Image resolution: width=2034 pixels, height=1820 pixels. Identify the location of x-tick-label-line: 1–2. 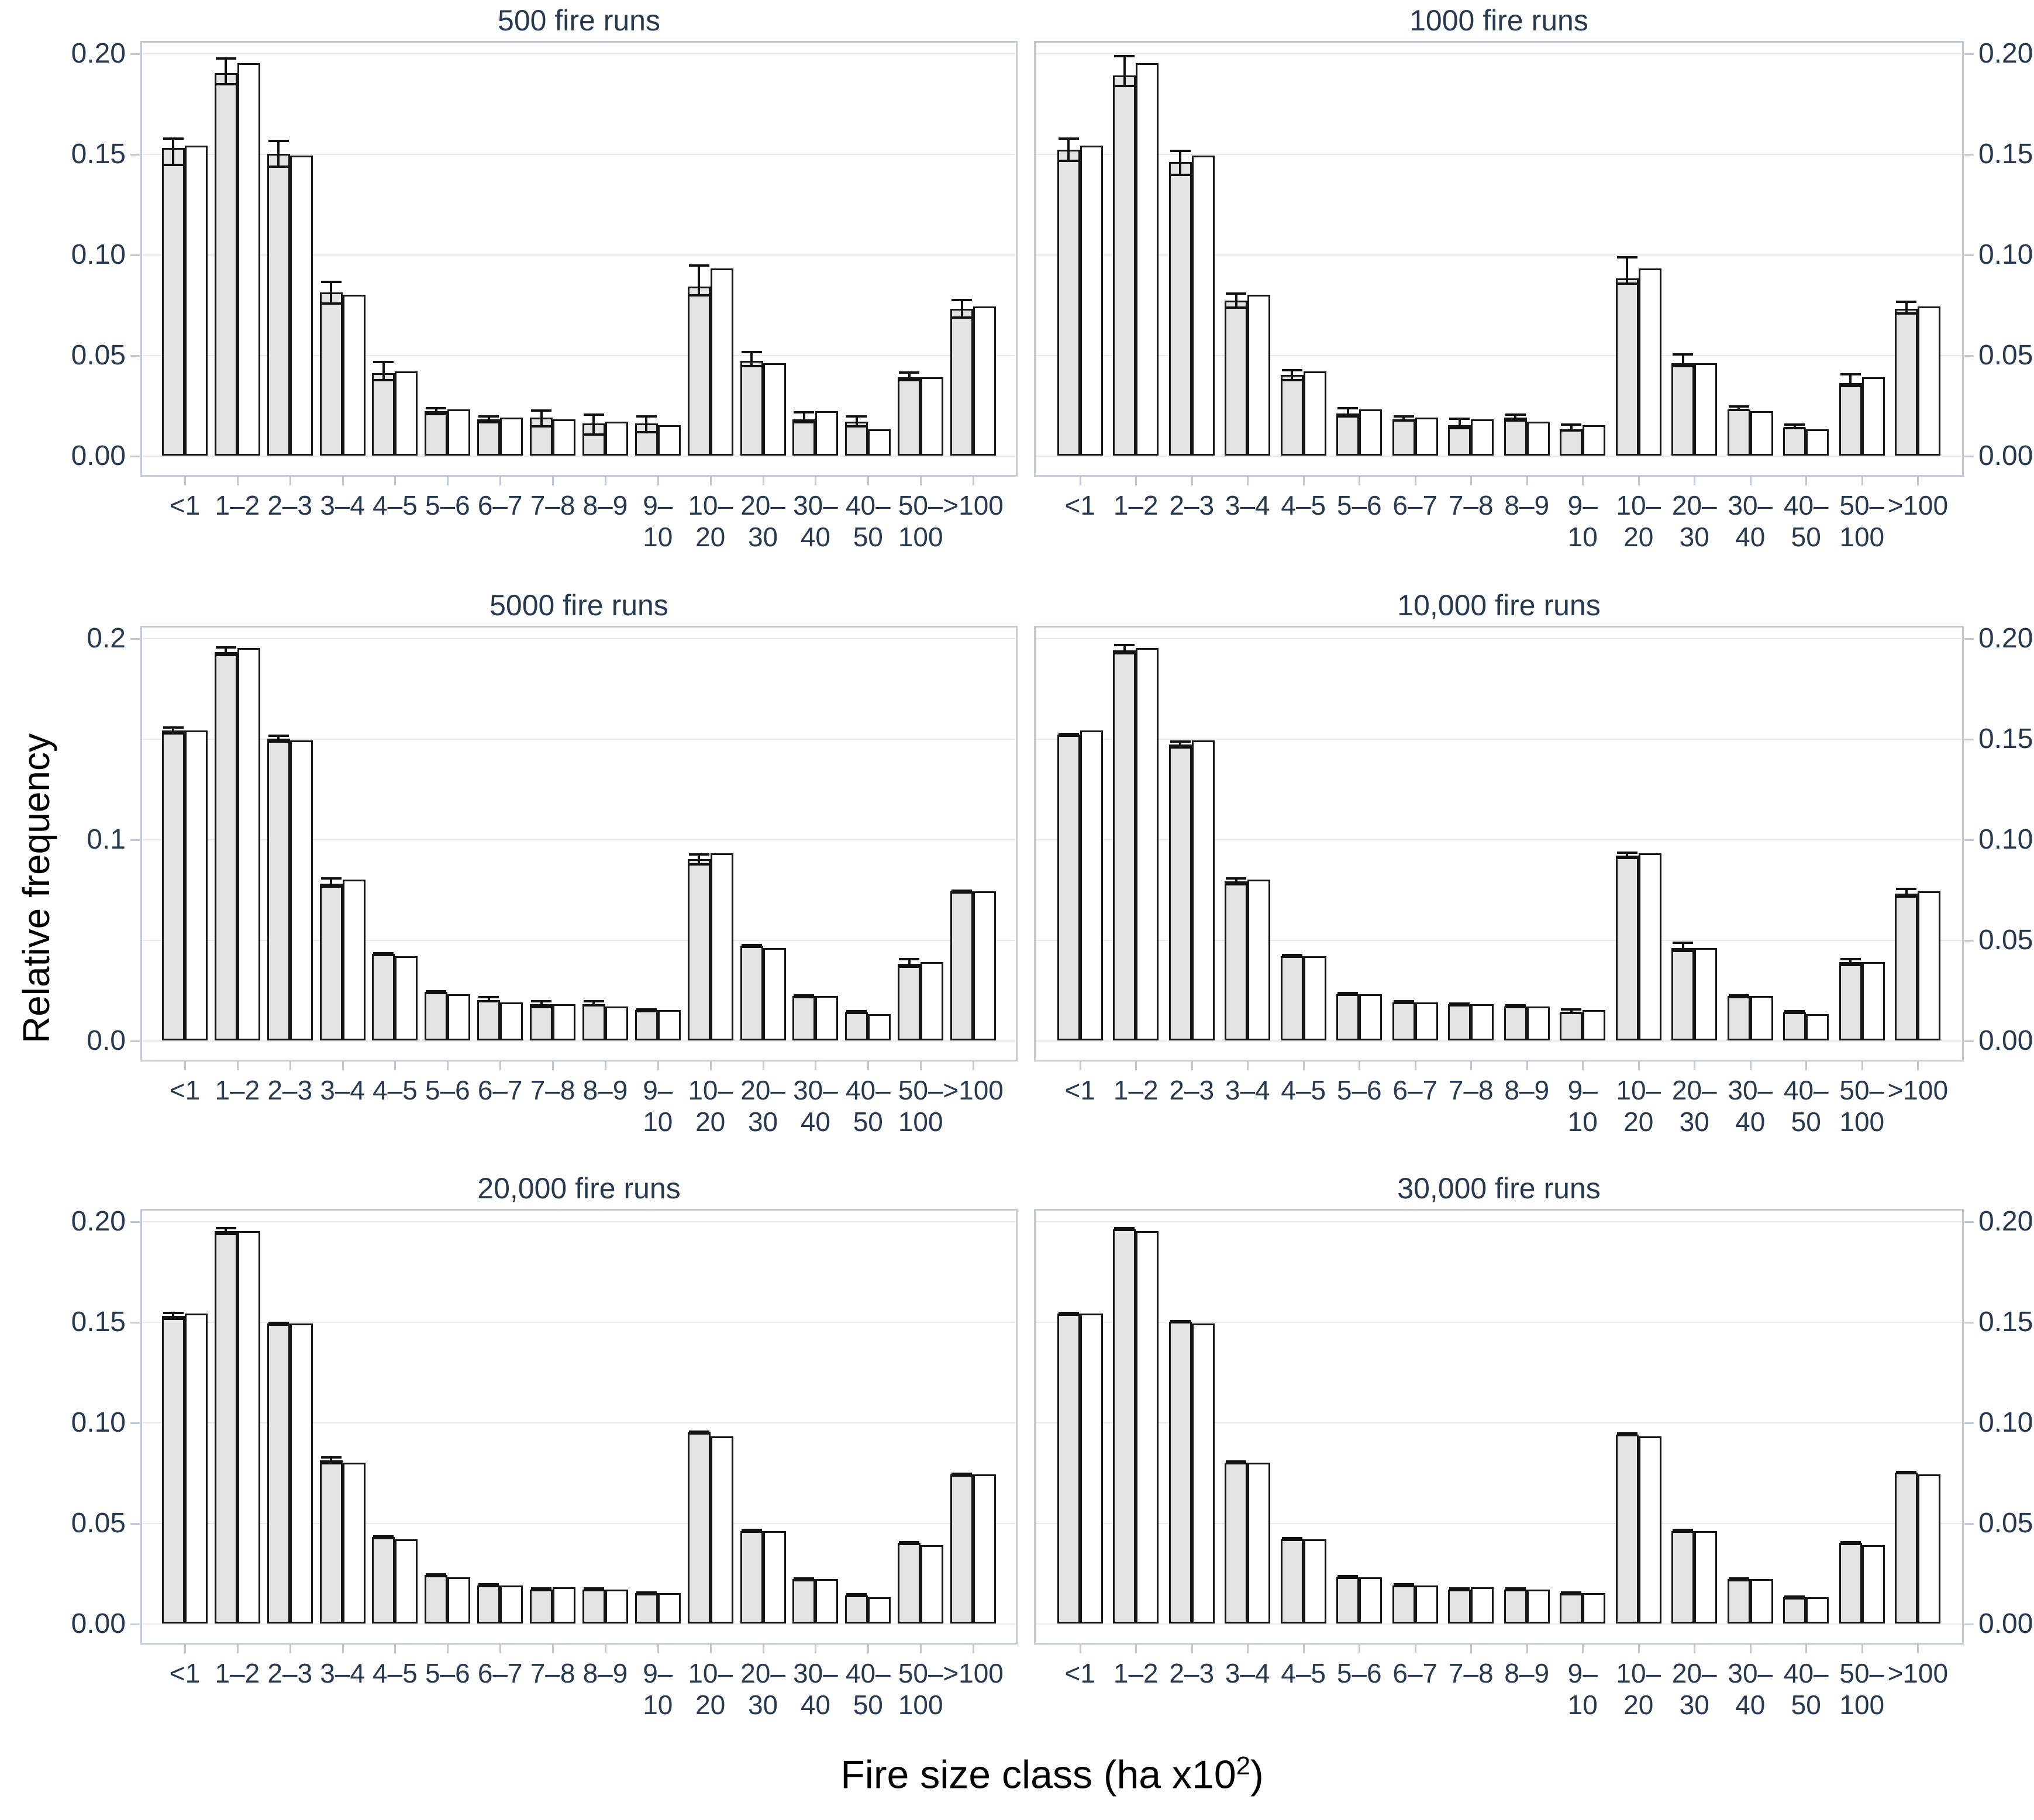
(1136, 1673).